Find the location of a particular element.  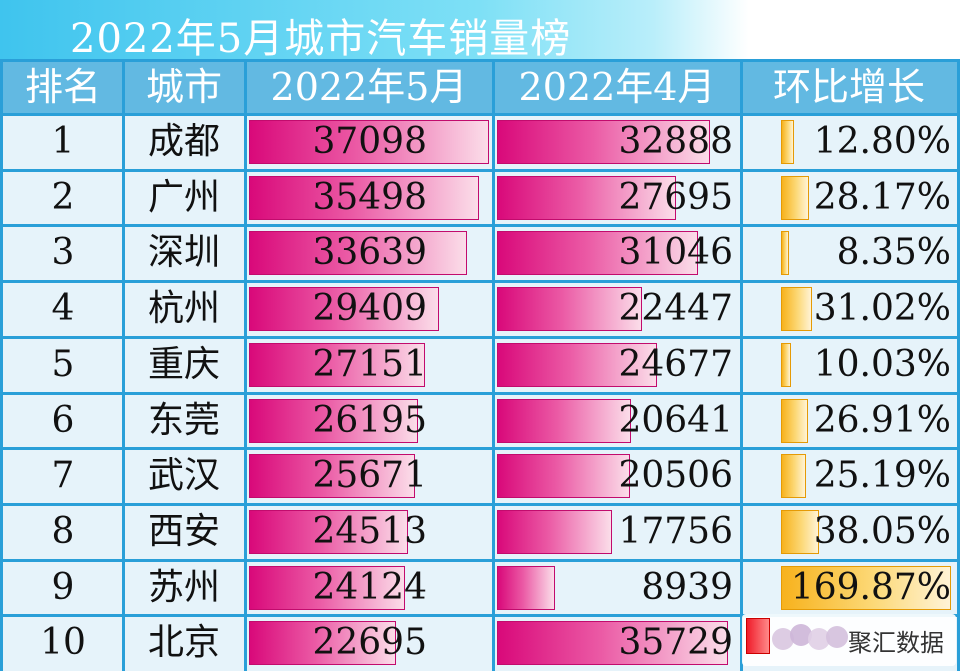

apr-value: 24677 is located at coordinates (675, 364).